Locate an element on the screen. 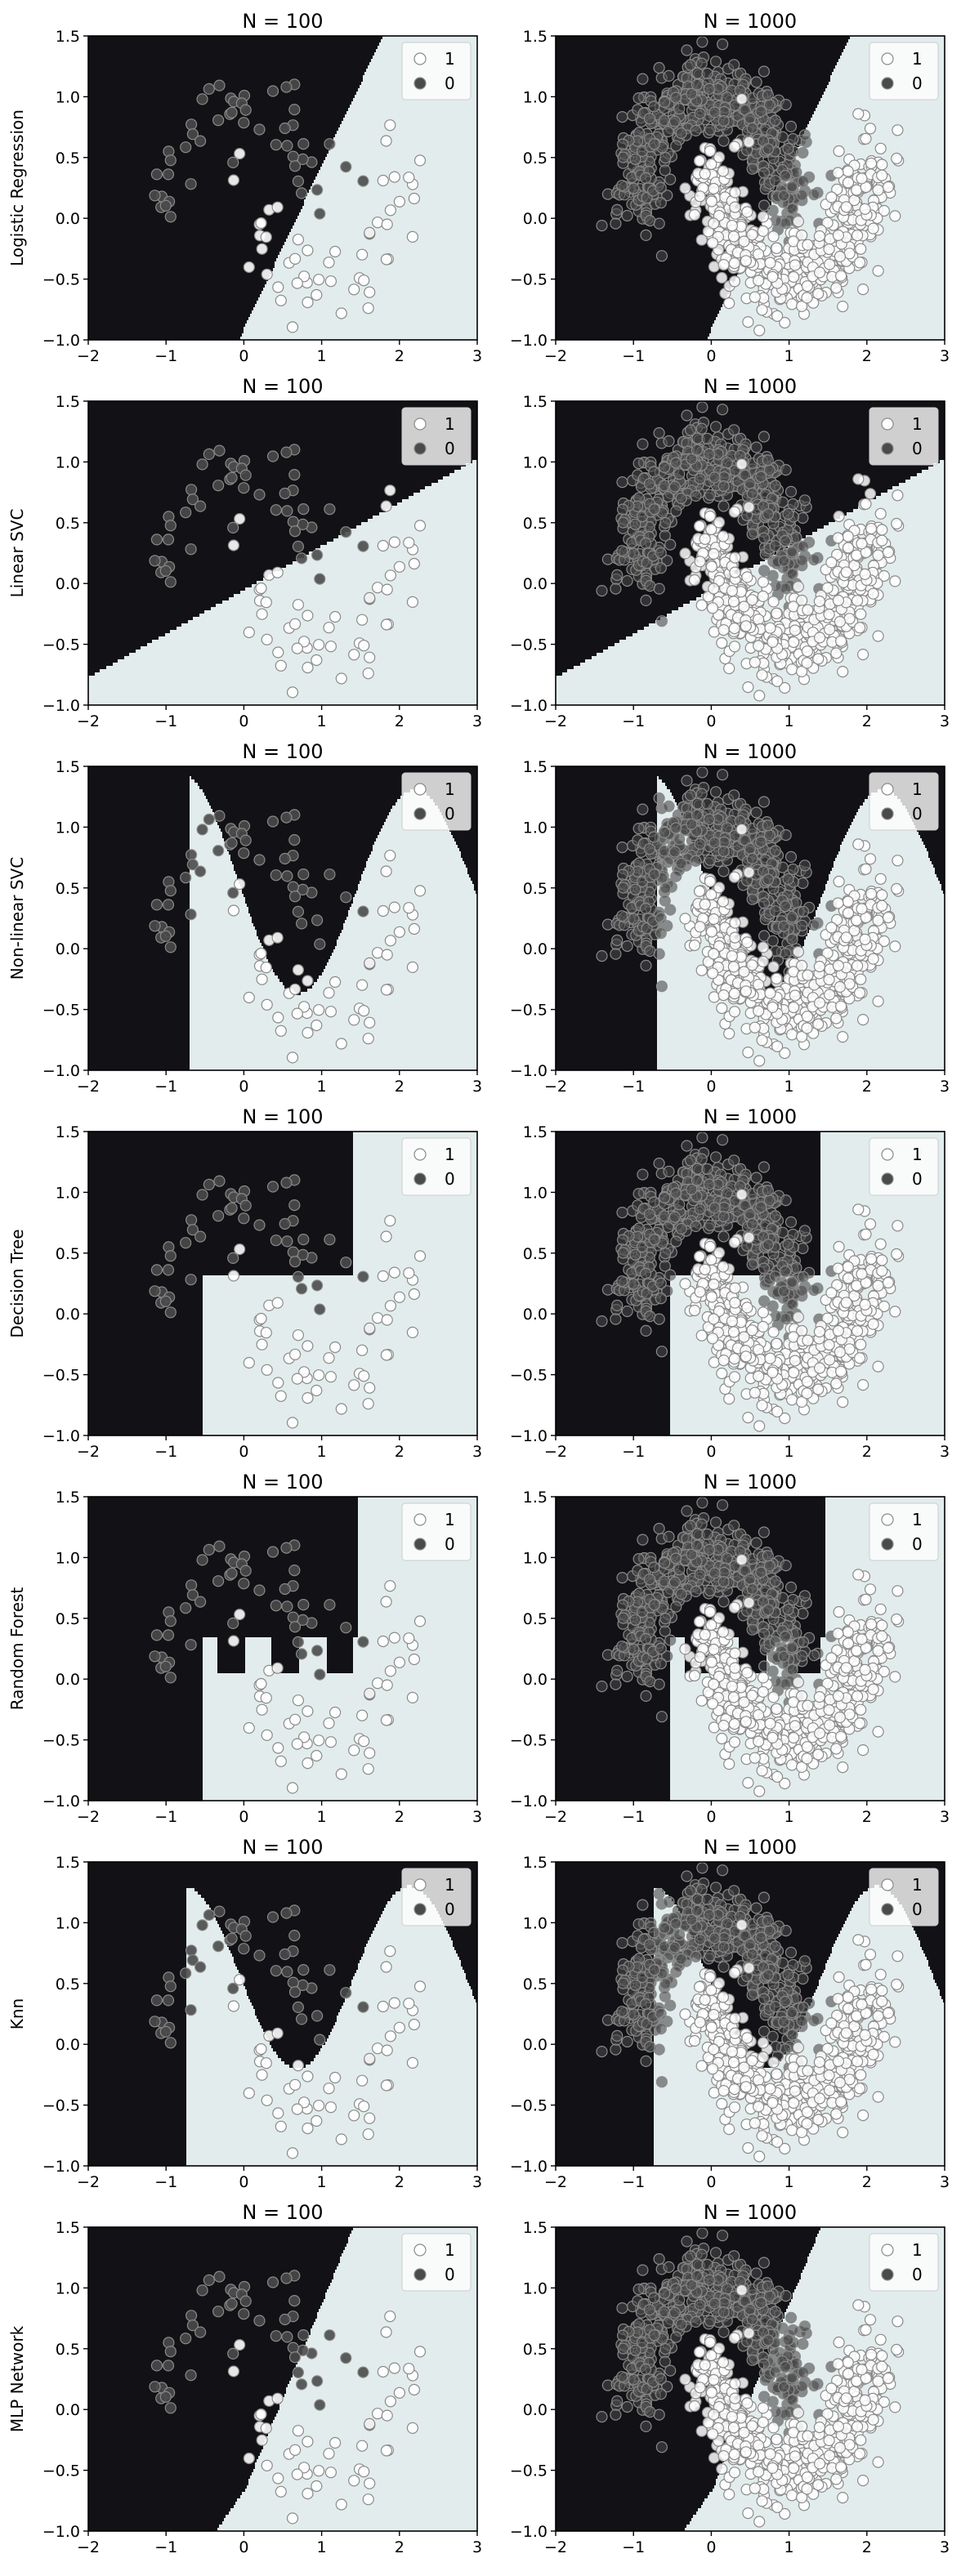  legend-label: 0 is located at coordinates (918, 814).